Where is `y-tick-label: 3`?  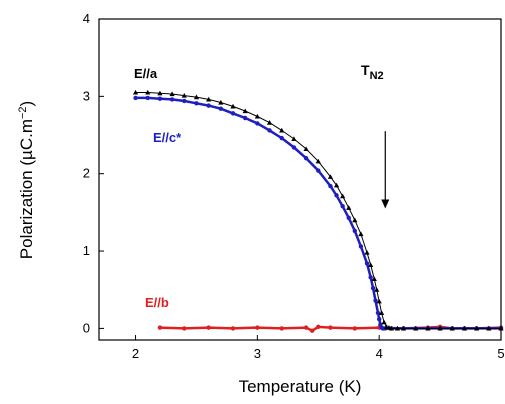 y-tick-label: 3 is located at coordinates (86, 95).